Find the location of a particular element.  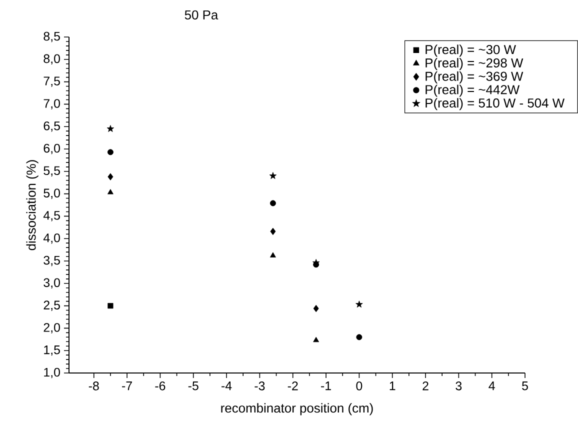

y-tick-label: 4,5 is located at coordinates (51, 216).